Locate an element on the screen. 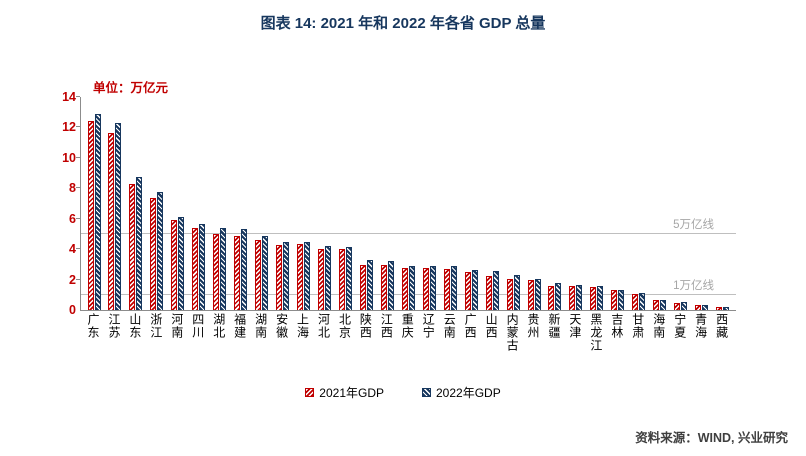 This screenshot has height=456, width=806. bar-group-甘肃 is located at coordinates (639, 301).